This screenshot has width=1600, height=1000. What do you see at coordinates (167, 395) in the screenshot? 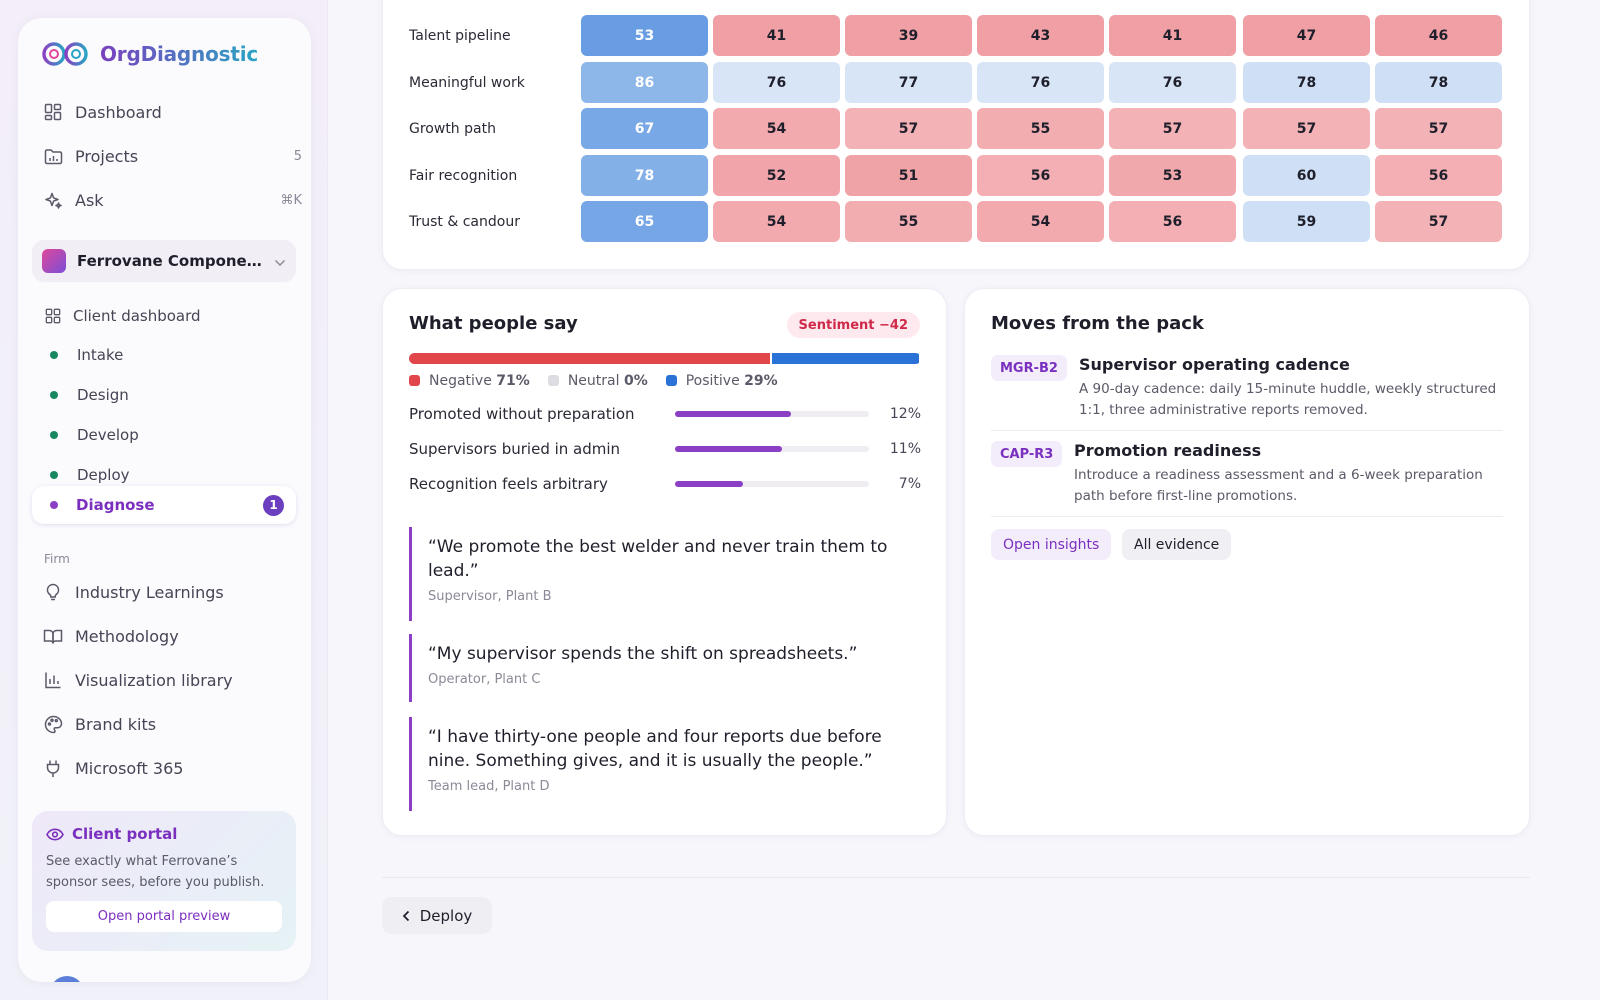
I see `phase-design: Design` at bounding box center [167, 395].